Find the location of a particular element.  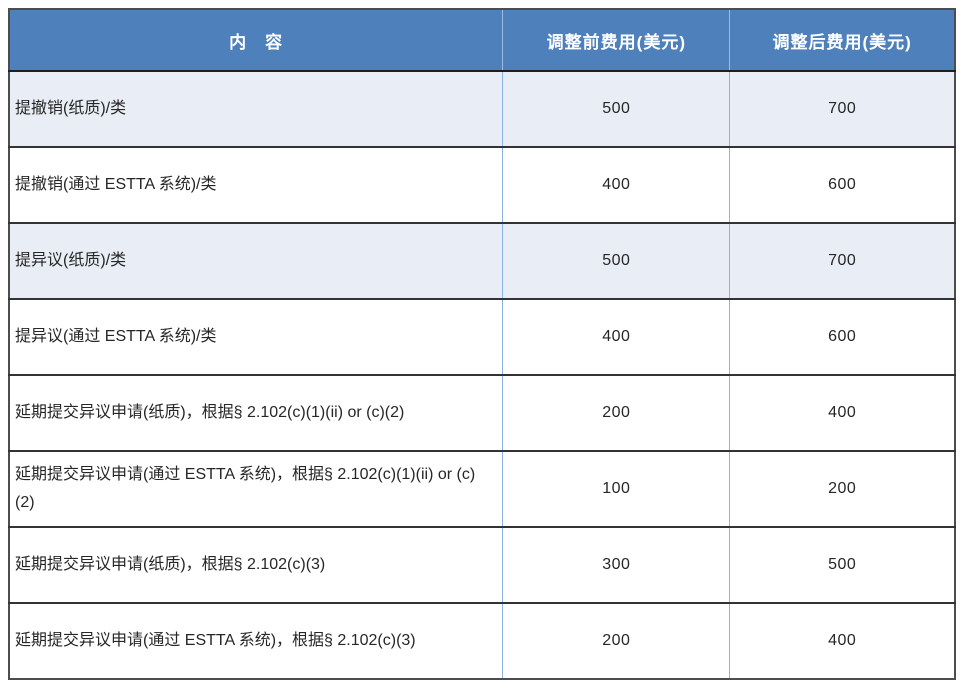

cell-fee-before: 300 is located at coordinates (616, 564).